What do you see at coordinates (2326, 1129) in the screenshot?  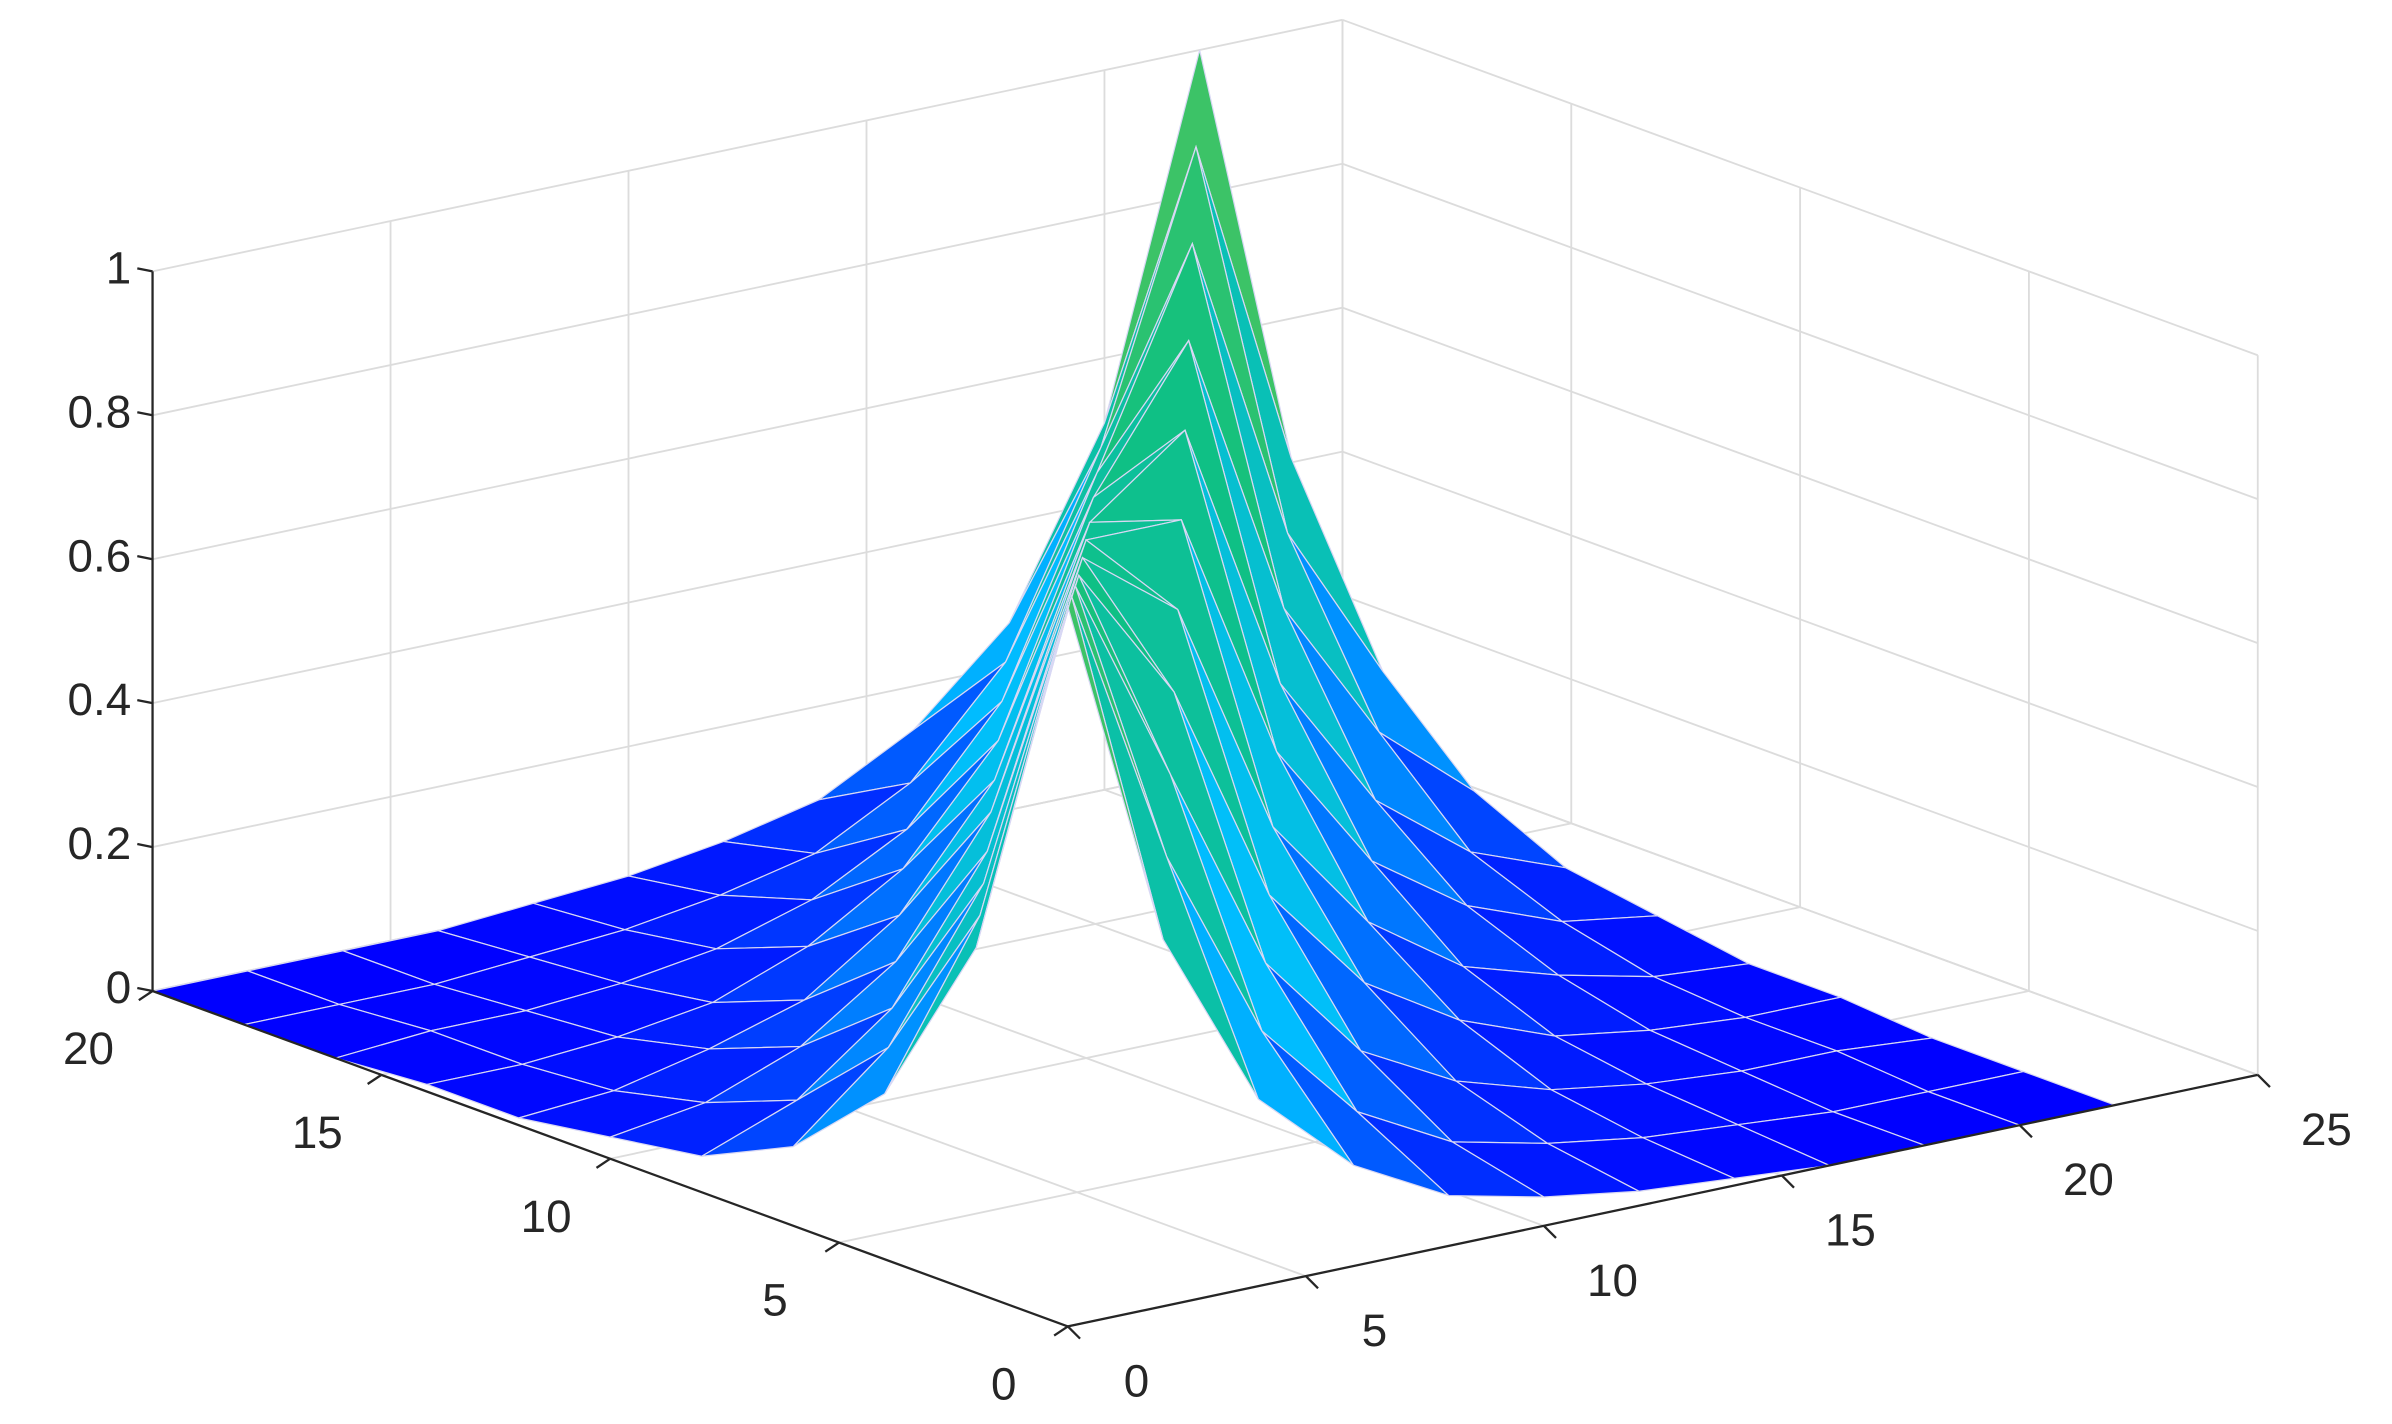 I see `x-tick-label: 25` at bounding box center [2326, 1129].